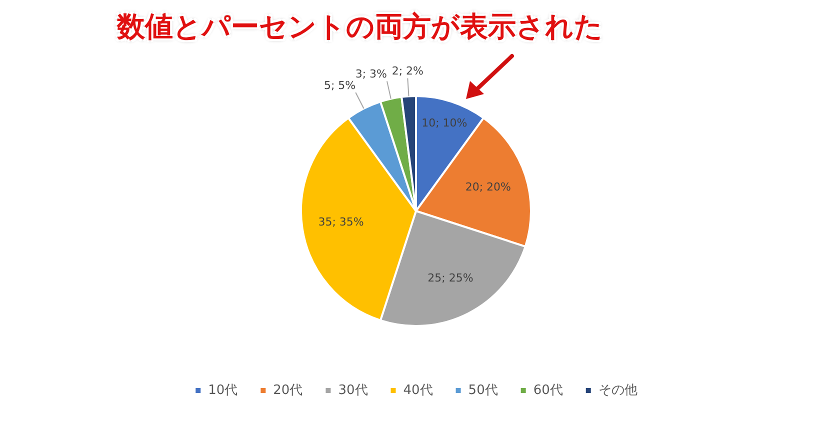  What do you see at coordinates (445, 123) in the screenshot?
I see `data-label: 10; 10%` at bounding box center [445, 123].